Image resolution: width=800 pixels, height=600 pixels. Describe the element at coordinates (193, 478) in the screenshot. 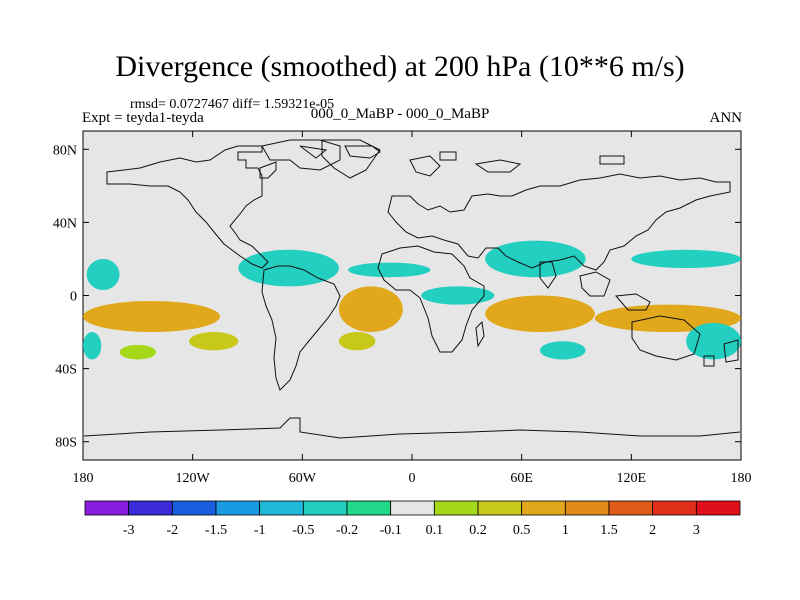

I see `x-tick-label: 120W` at that location.